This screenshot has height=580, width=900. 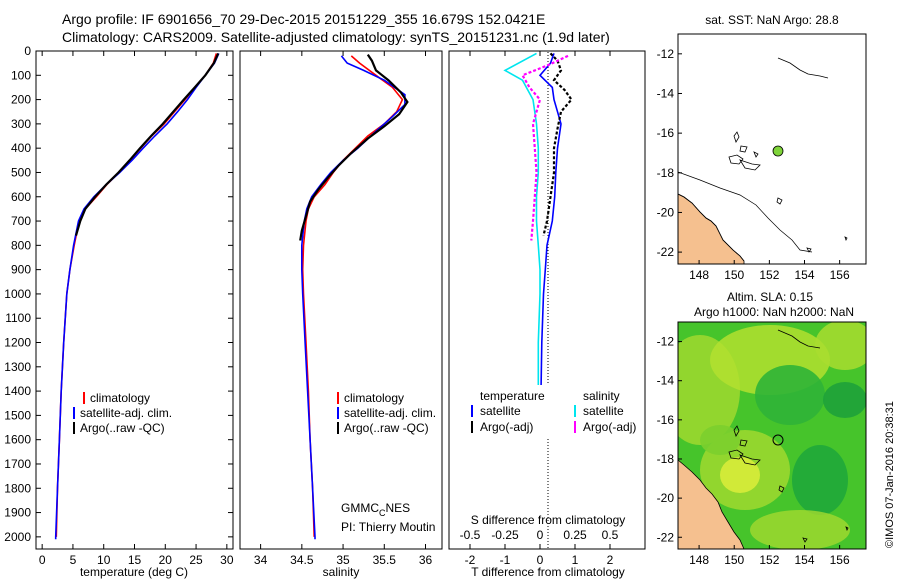 What do you see at coordinates (21, 124) in the screenshot?
I see `y-tick-label: 300` at bounding box center [21, 124].